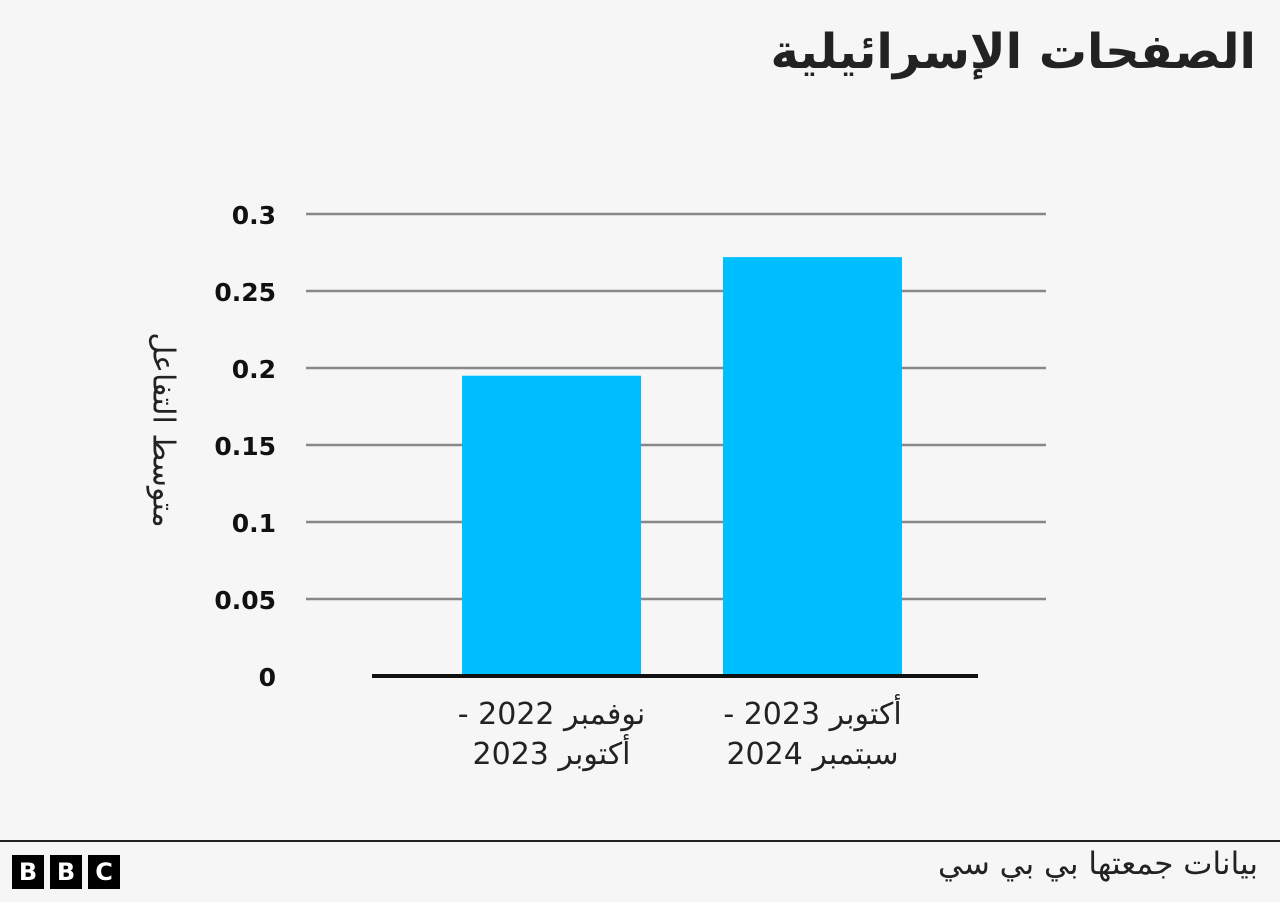 The height and width of the screenshot is (902, 1280). I want to click on y-tick-label: 0.25, so click(245, 292).